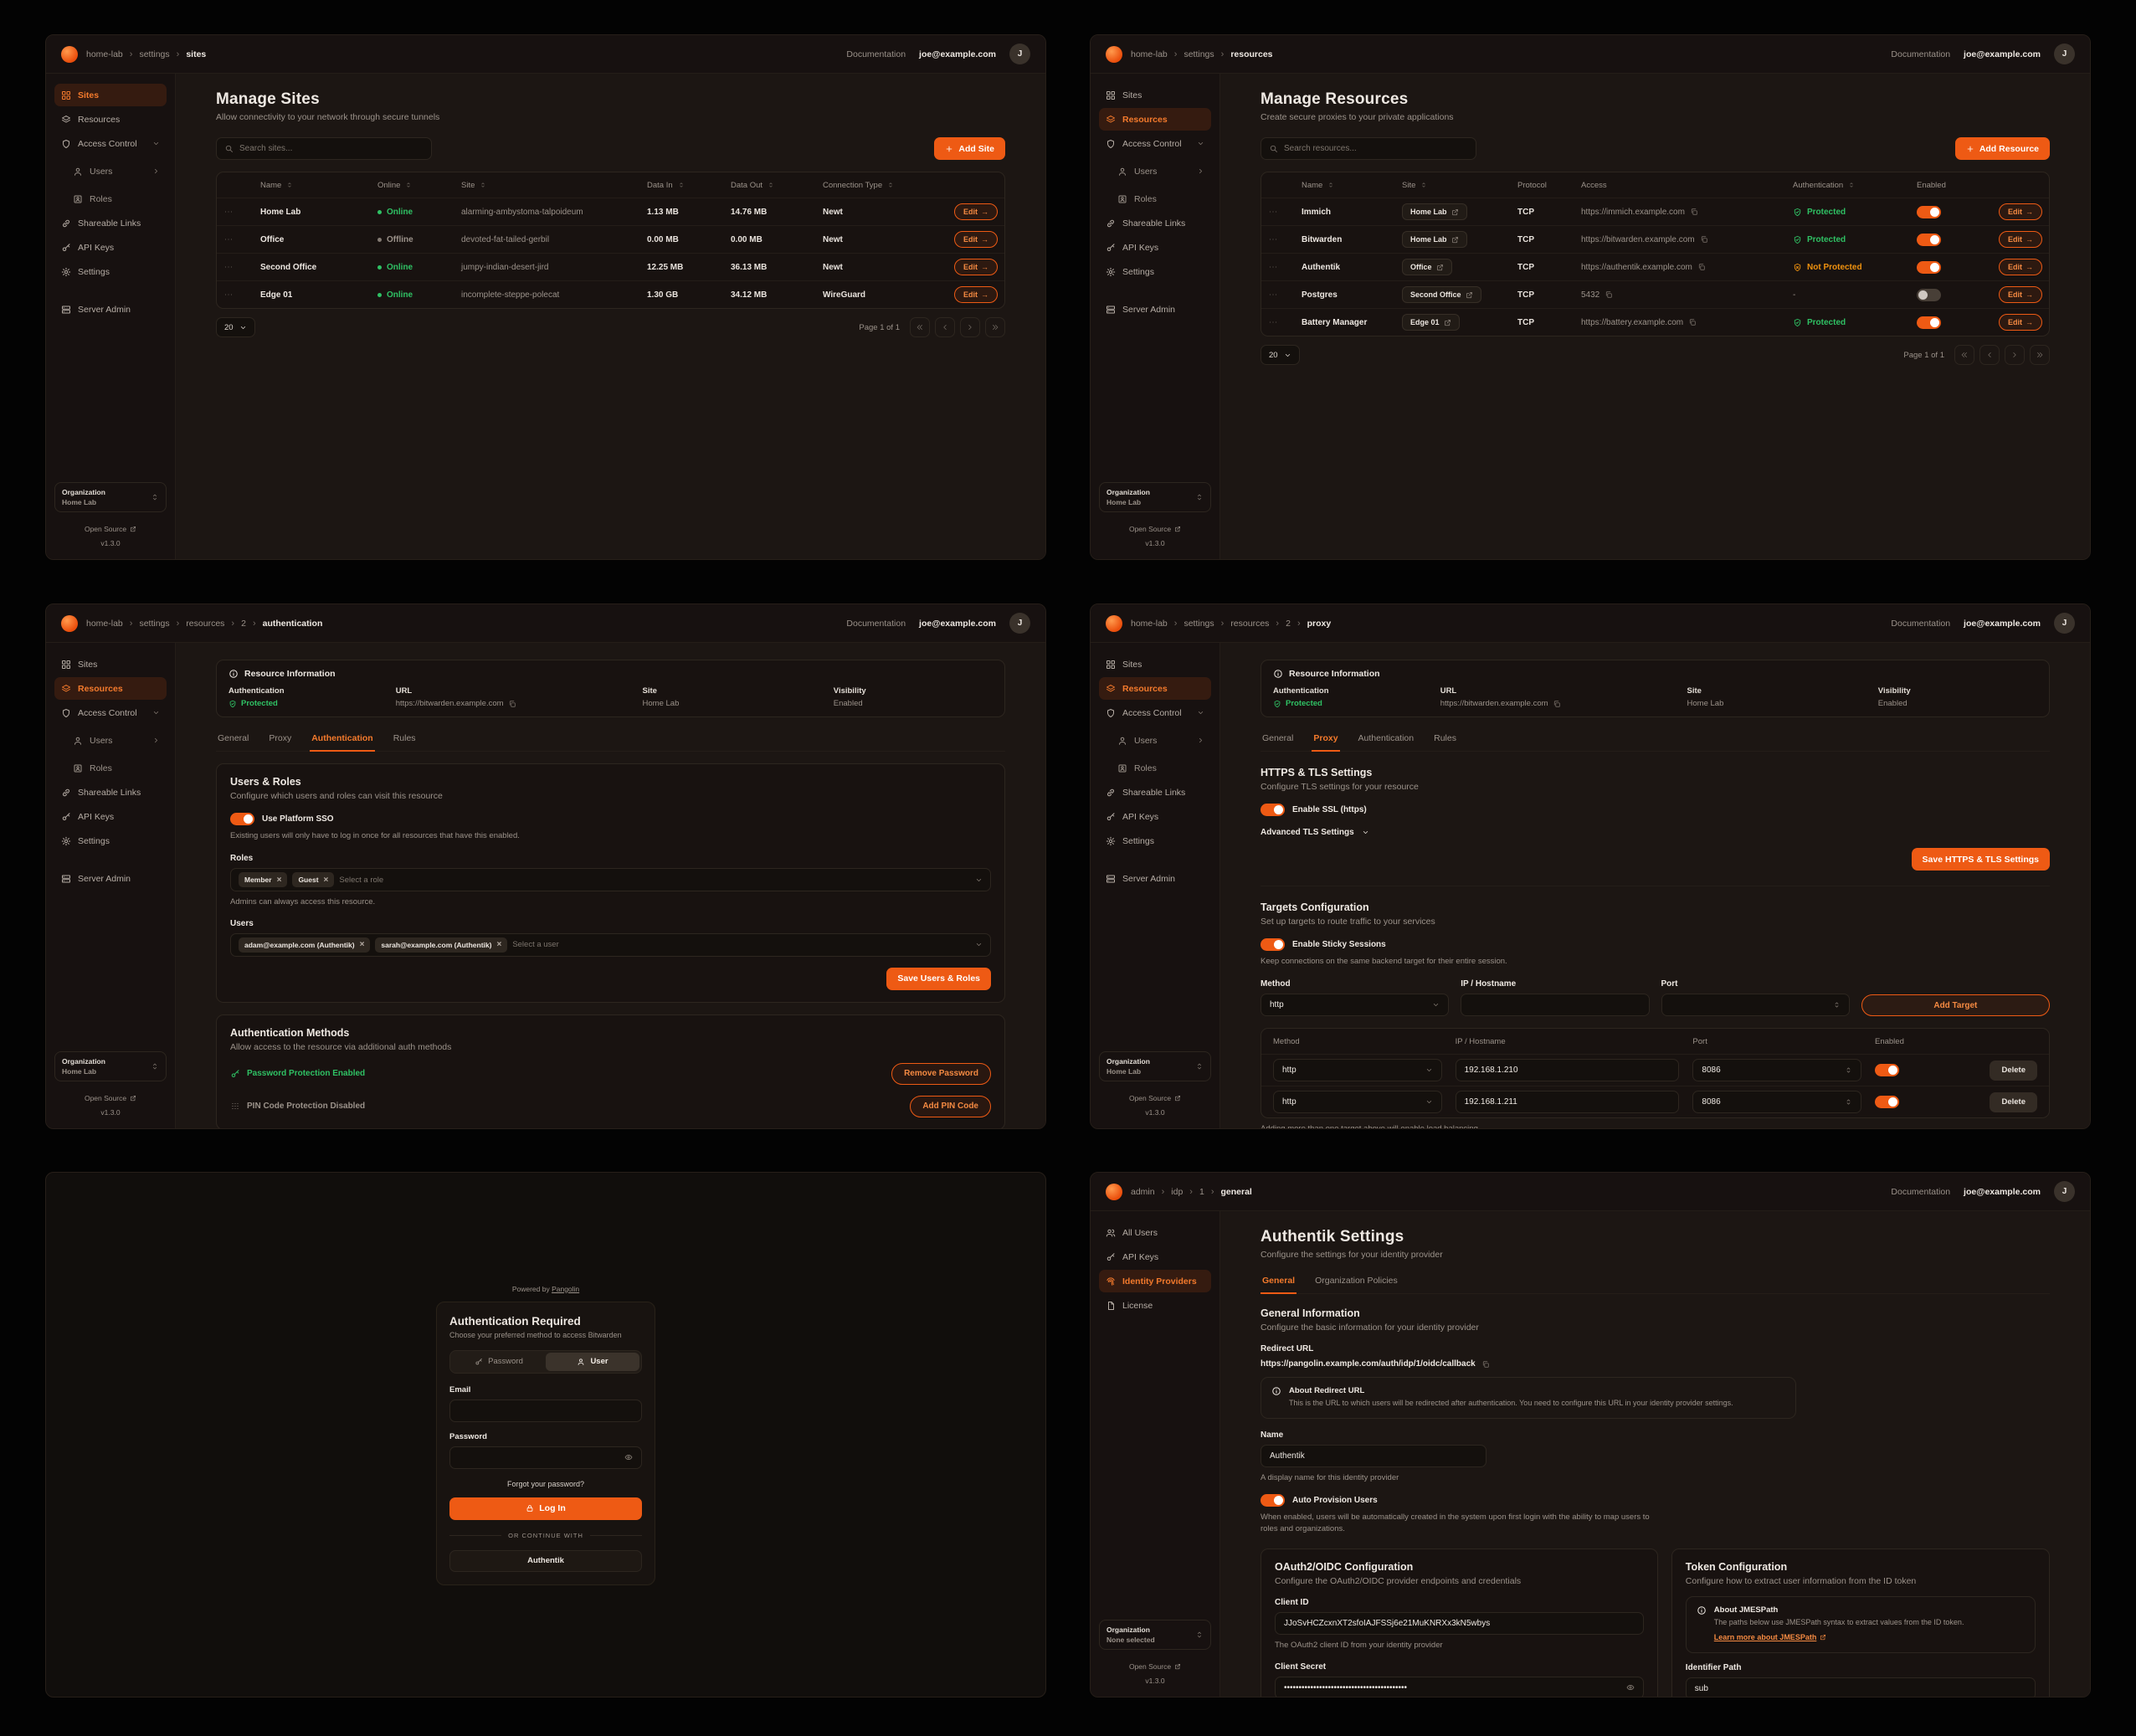 The width and height of the screenshot is (2136, 1736). Describe the element at coordinates (1376, 148) in the screenshot. I see `search-input` at that location.